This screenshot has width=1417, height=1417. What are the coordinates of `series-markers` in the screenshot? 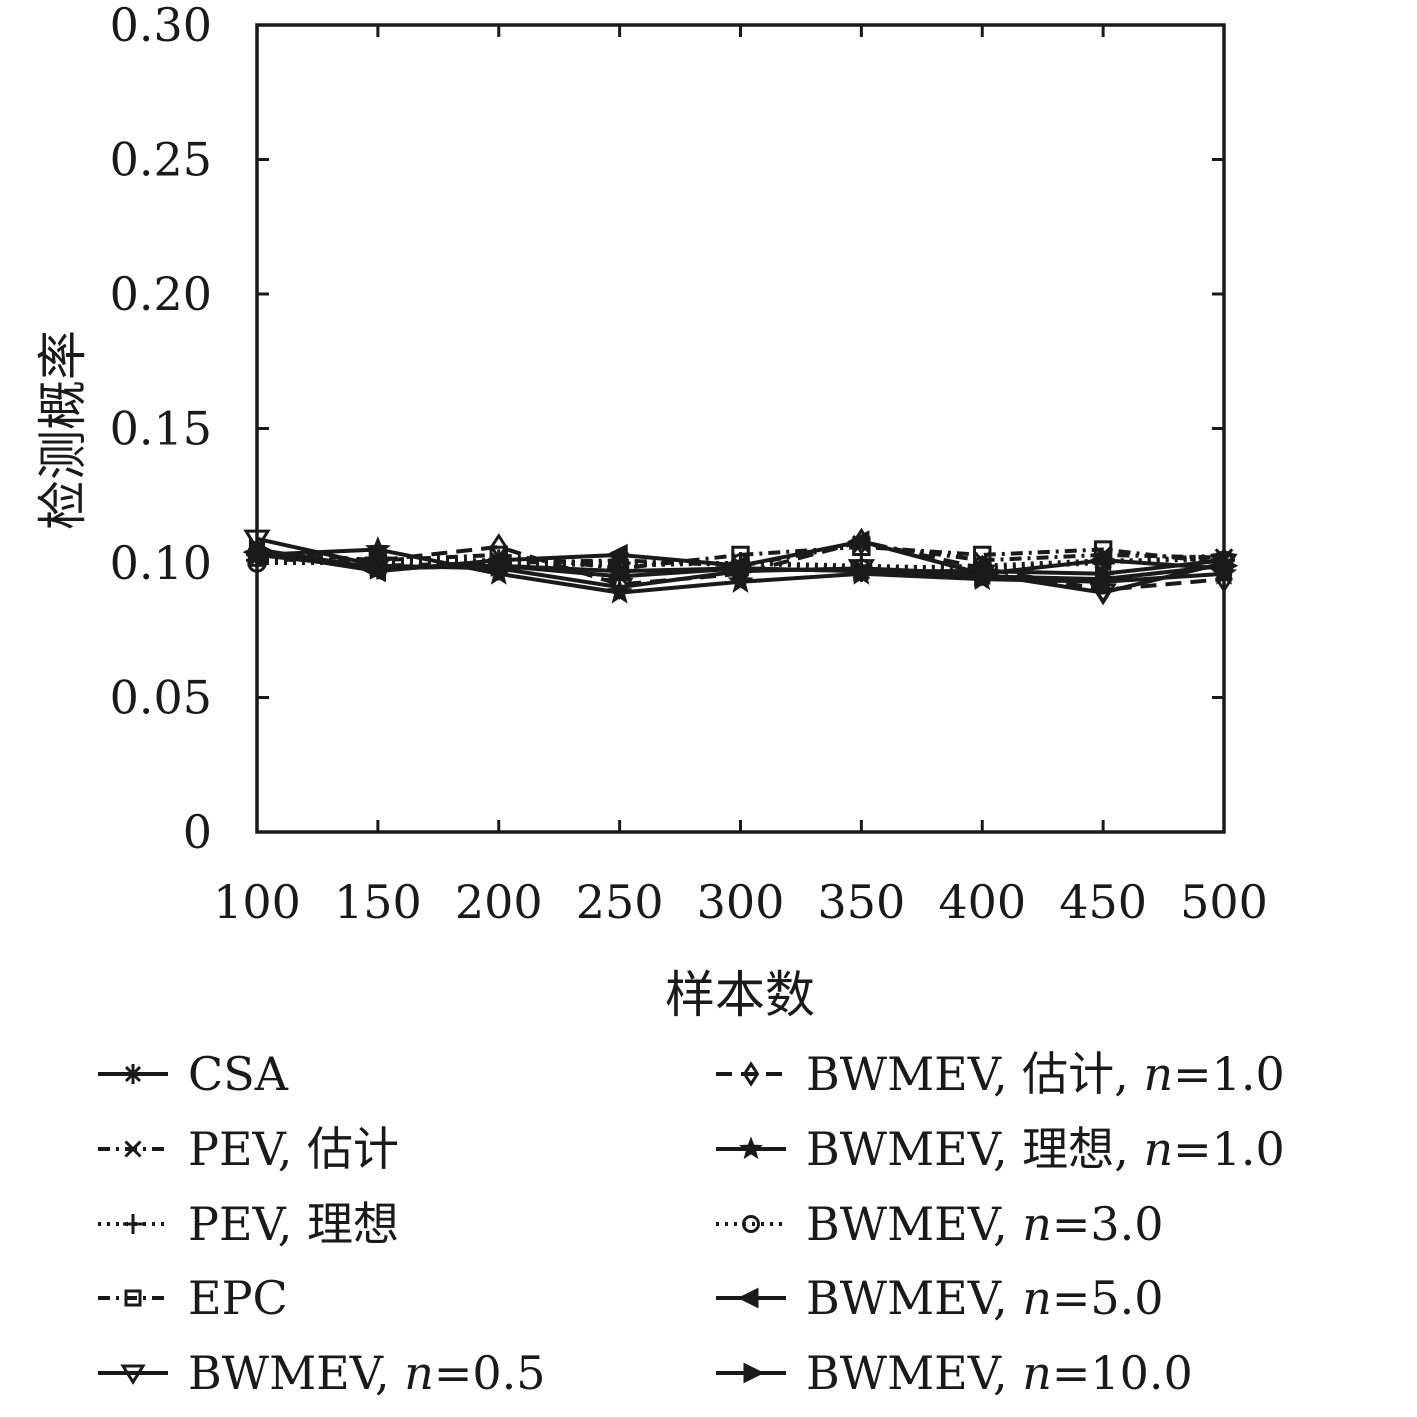 It's located at (740, 566).